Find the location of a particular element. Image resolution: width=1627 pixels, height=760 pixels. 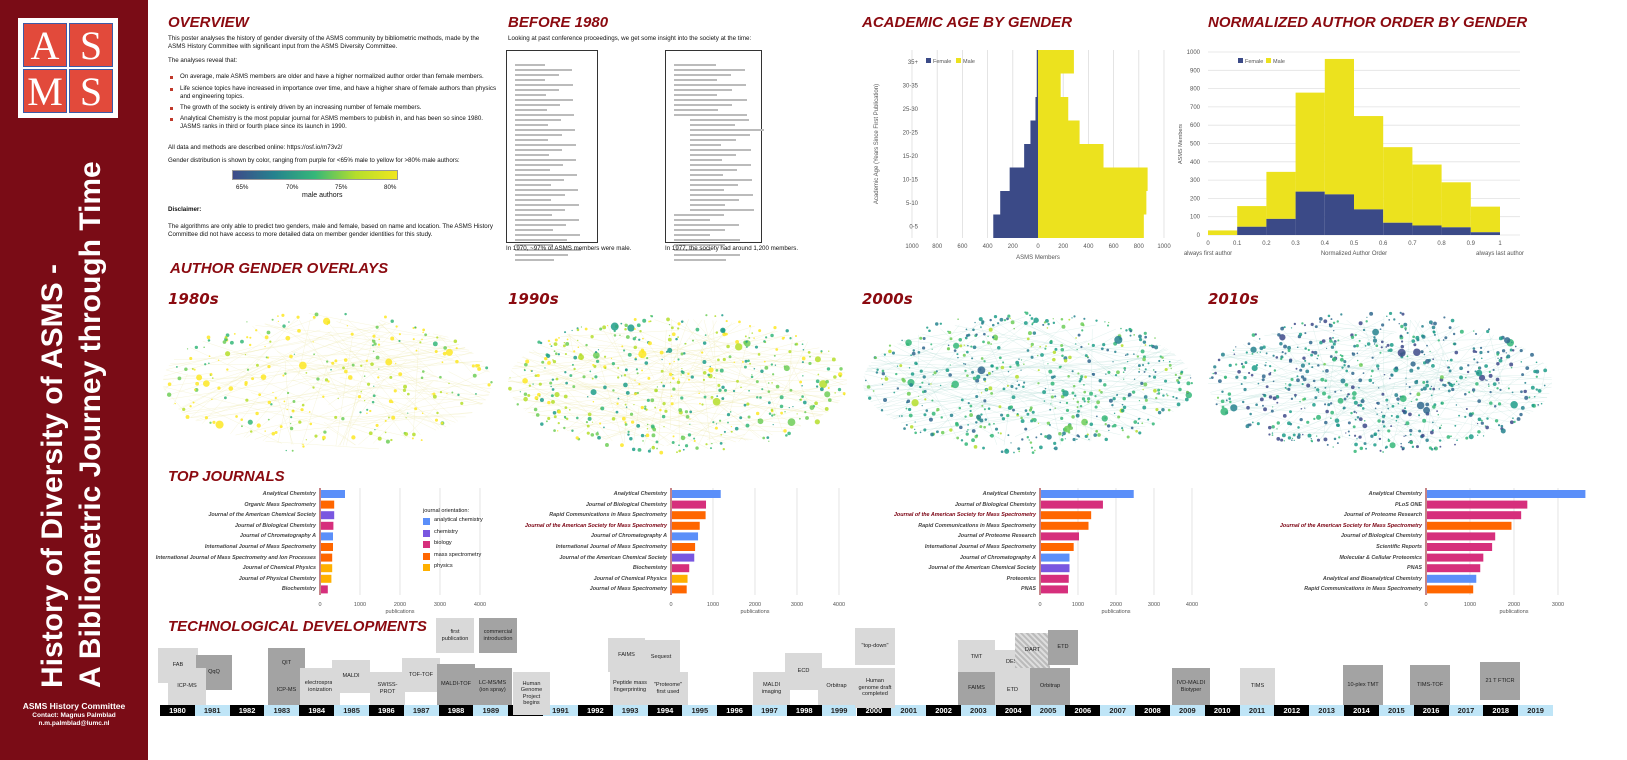

age-heading: ACADEMIC AGE BY GENDER is located at coordinates (967, 22).